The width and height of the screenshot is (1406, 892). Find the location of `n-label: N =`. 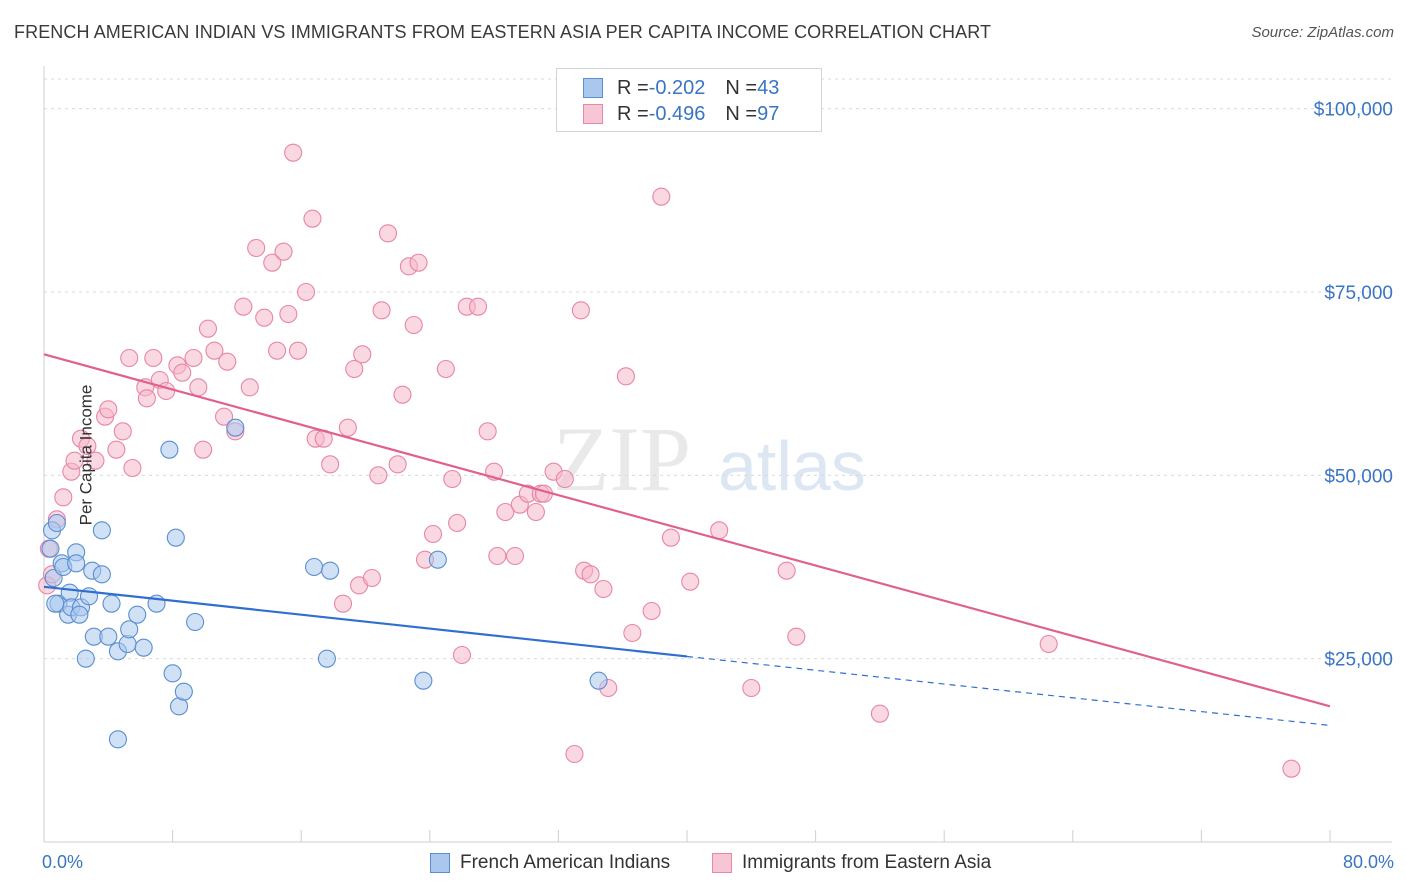

n-label: N = is located at coordinates (741, 113).